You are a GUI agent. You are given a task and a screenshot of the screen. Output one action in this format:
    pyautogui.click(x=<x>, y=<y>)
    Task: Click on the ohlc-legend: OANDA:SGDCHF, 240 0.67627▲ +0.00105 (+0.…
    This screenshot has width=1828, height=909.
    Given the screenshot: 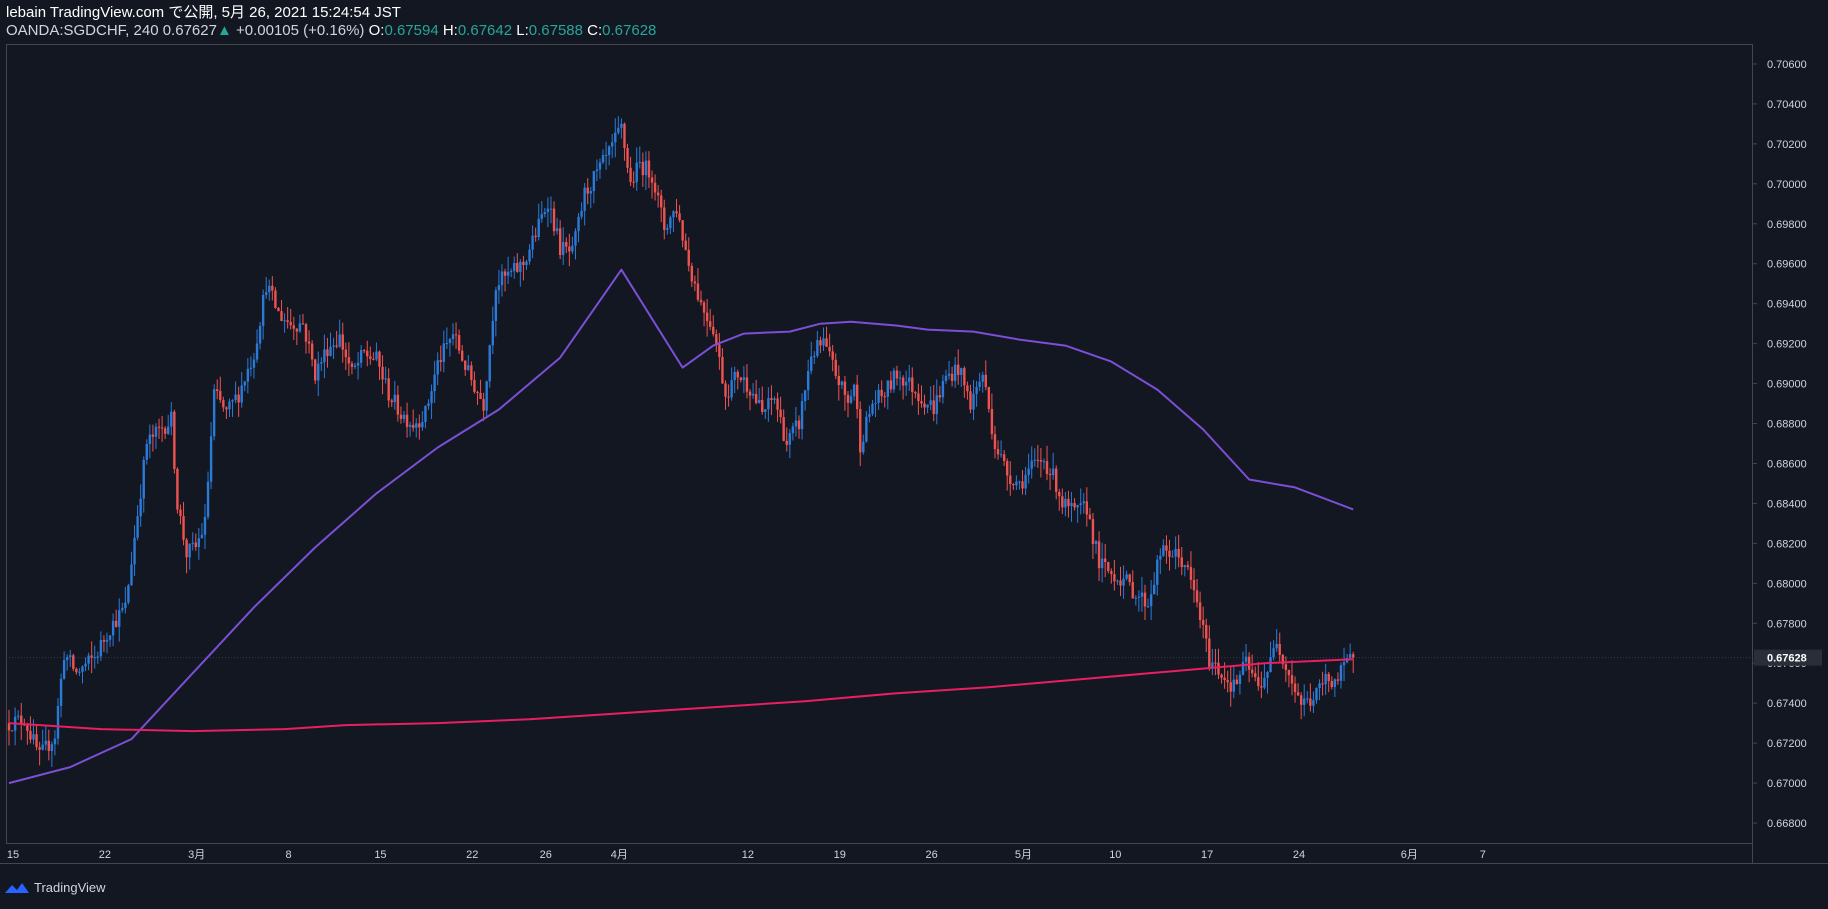 What is the action you would take?
    pyautogui.click(x=331, y=31)
    